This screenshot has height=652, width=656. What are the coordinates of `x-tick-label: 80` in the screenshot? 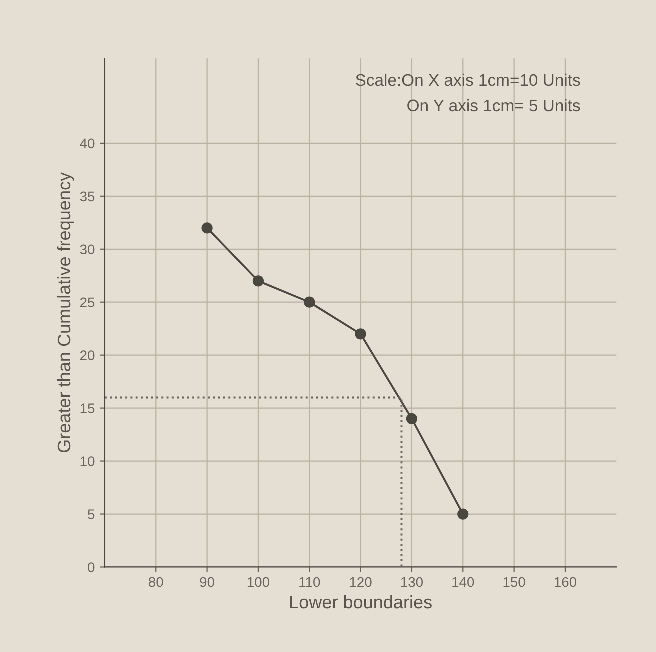 It's located at (156, 582).